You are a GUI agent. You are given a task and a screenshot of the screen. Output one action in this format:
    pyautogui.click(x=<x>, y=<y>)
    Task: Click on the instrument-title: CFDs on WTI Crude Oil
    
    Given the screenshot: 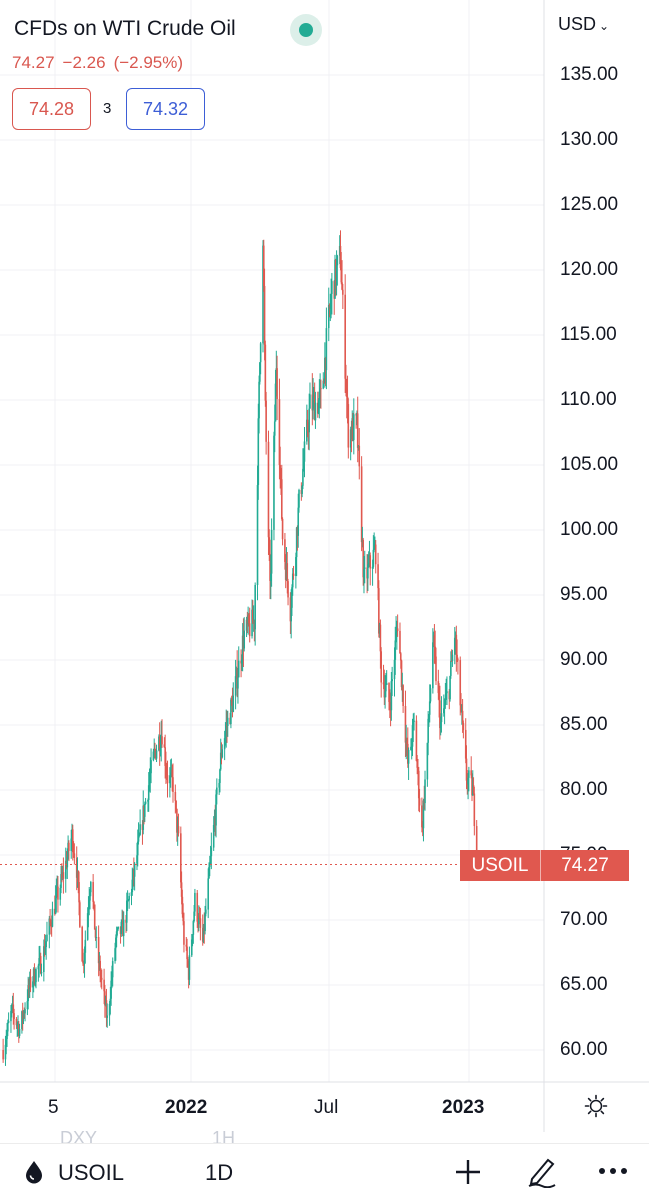 What is the action you would take?
    pyautogui.click(x=125, y=28)
    